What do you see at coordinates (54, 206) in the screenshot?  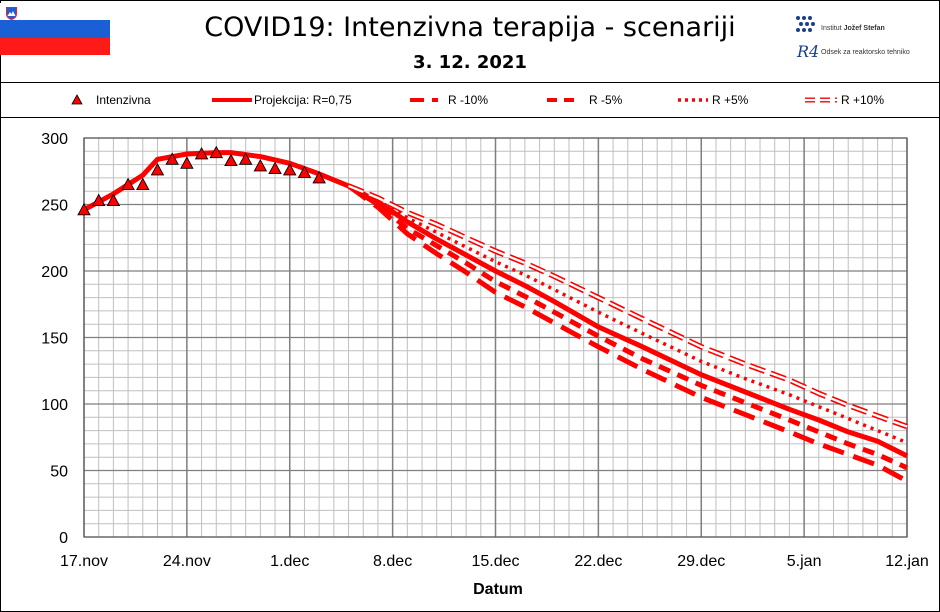 I see `y-tick-label: 250` at bounding box center [54, 206].